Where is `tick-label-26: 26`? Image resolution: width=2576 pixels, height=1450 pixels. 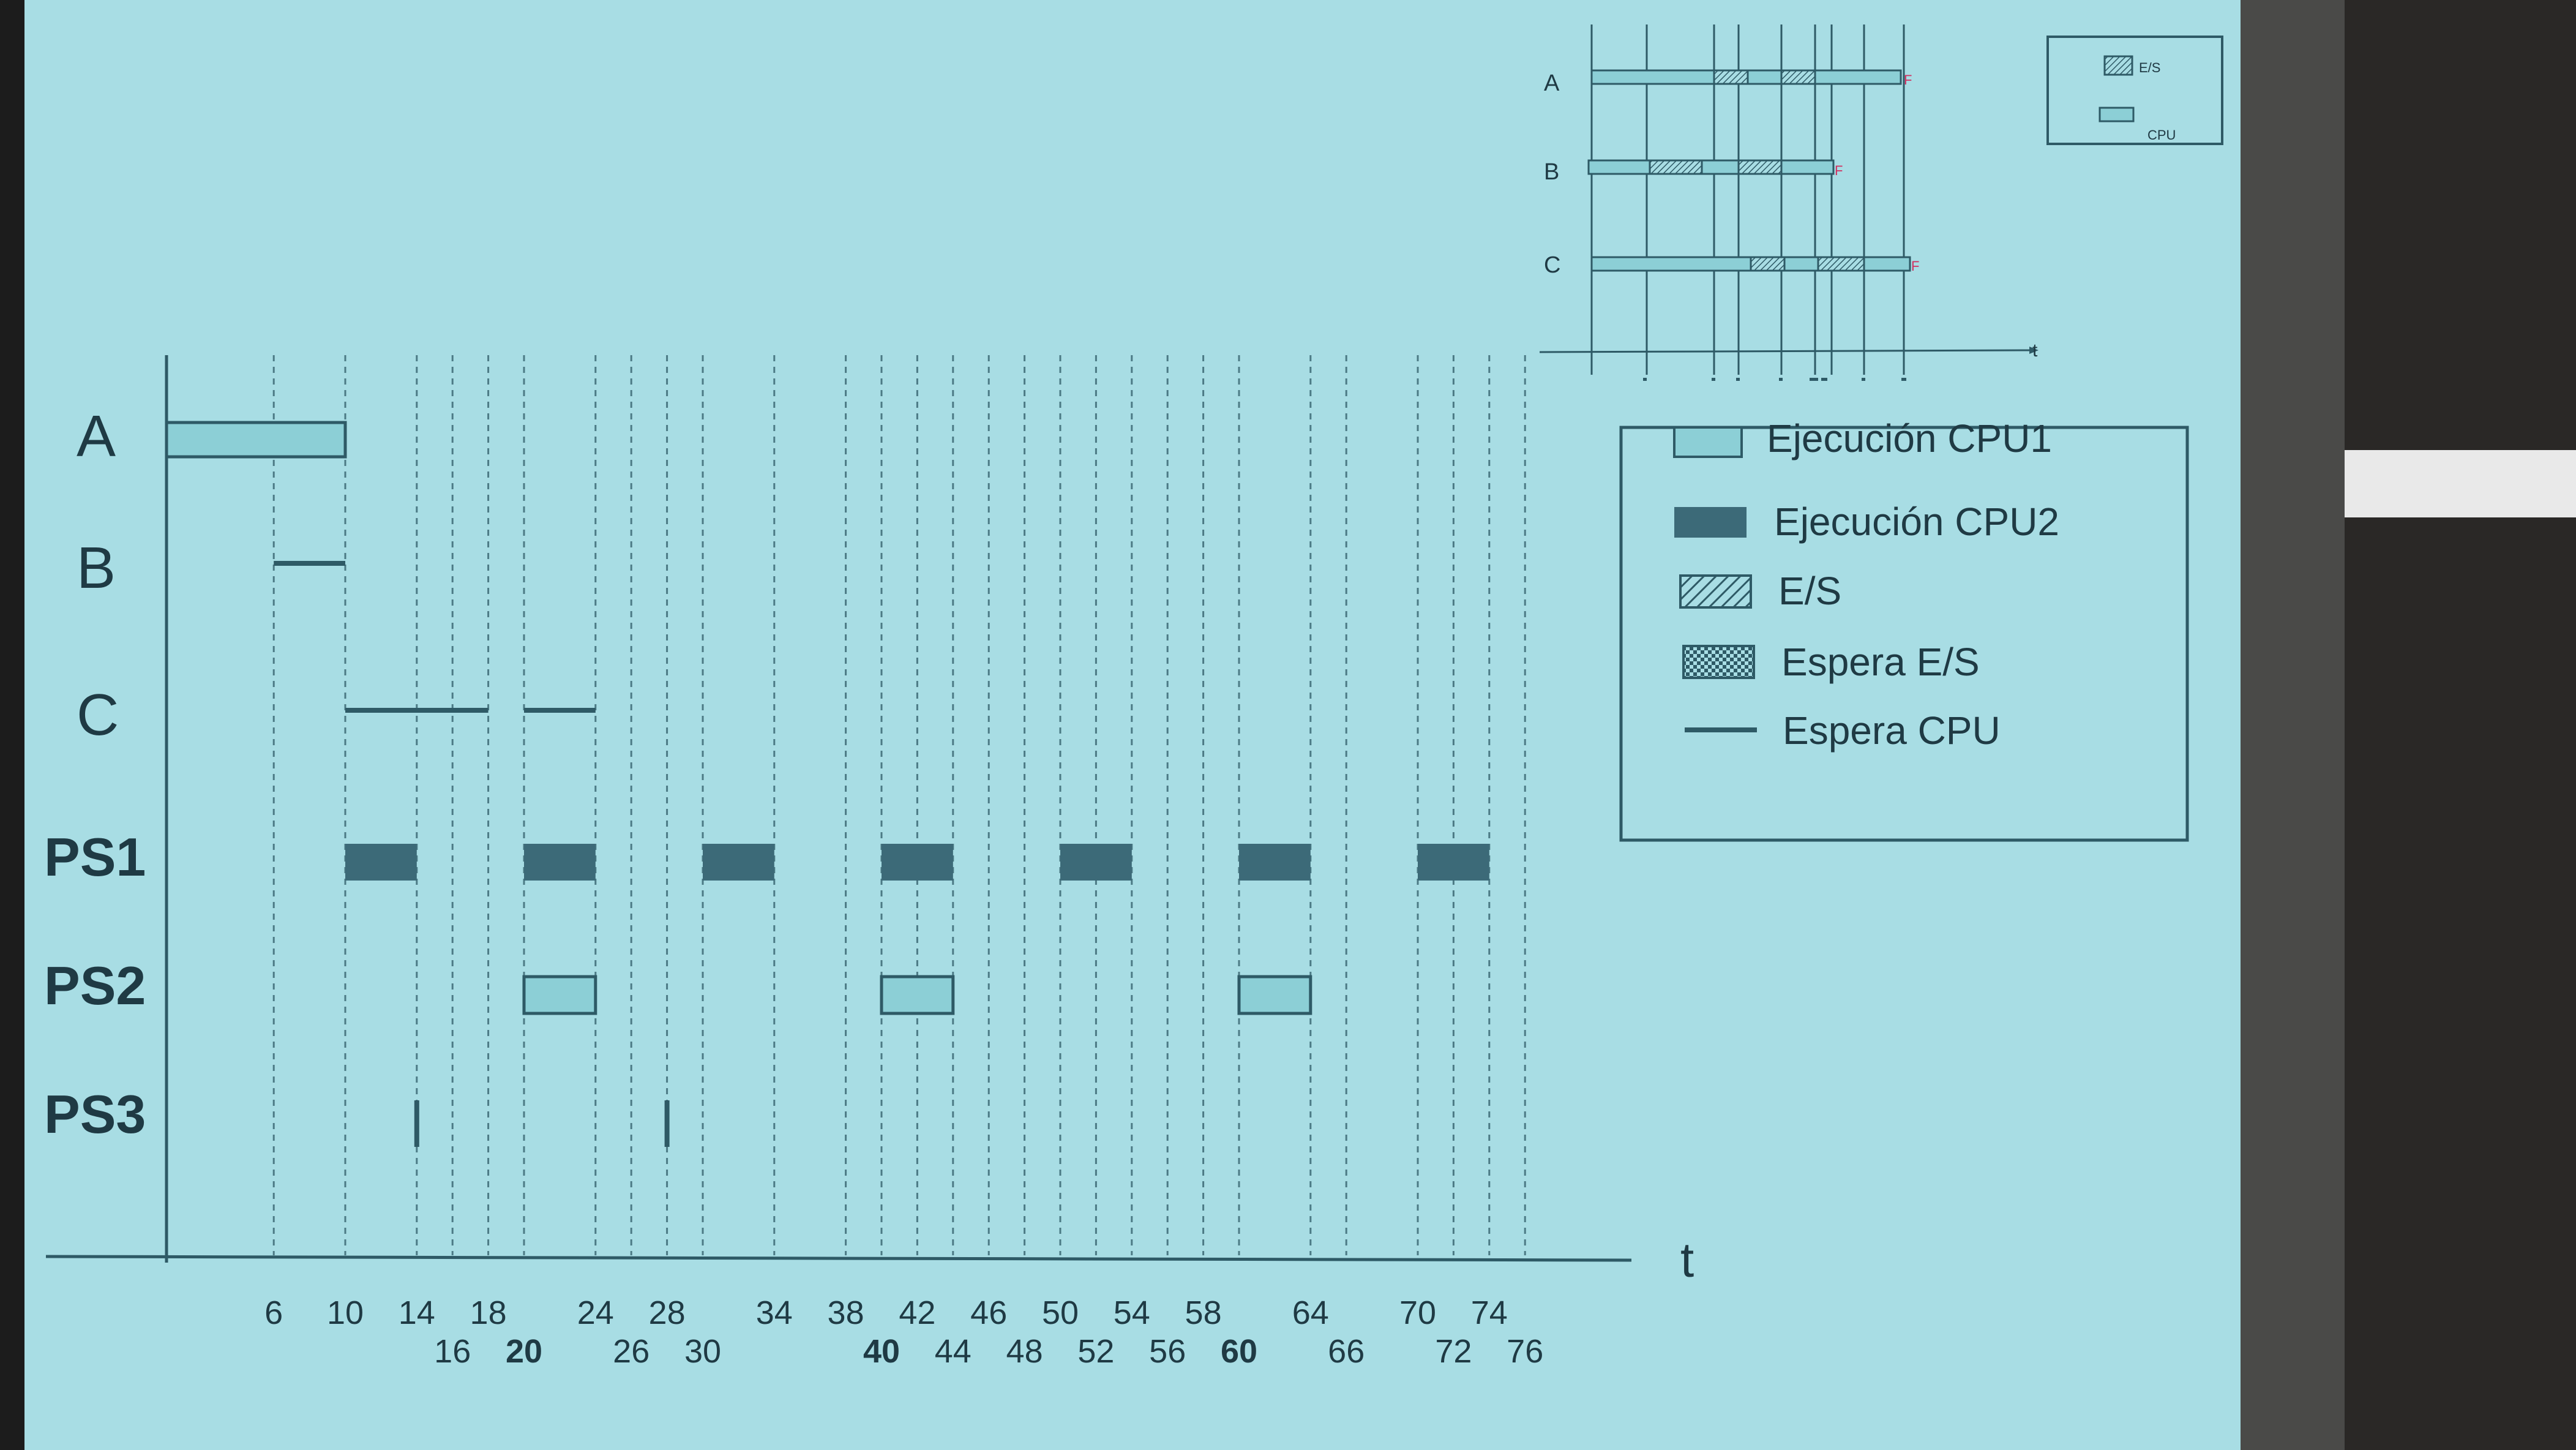 tick-label-26: 26 is located at coordinates (632, 1351).